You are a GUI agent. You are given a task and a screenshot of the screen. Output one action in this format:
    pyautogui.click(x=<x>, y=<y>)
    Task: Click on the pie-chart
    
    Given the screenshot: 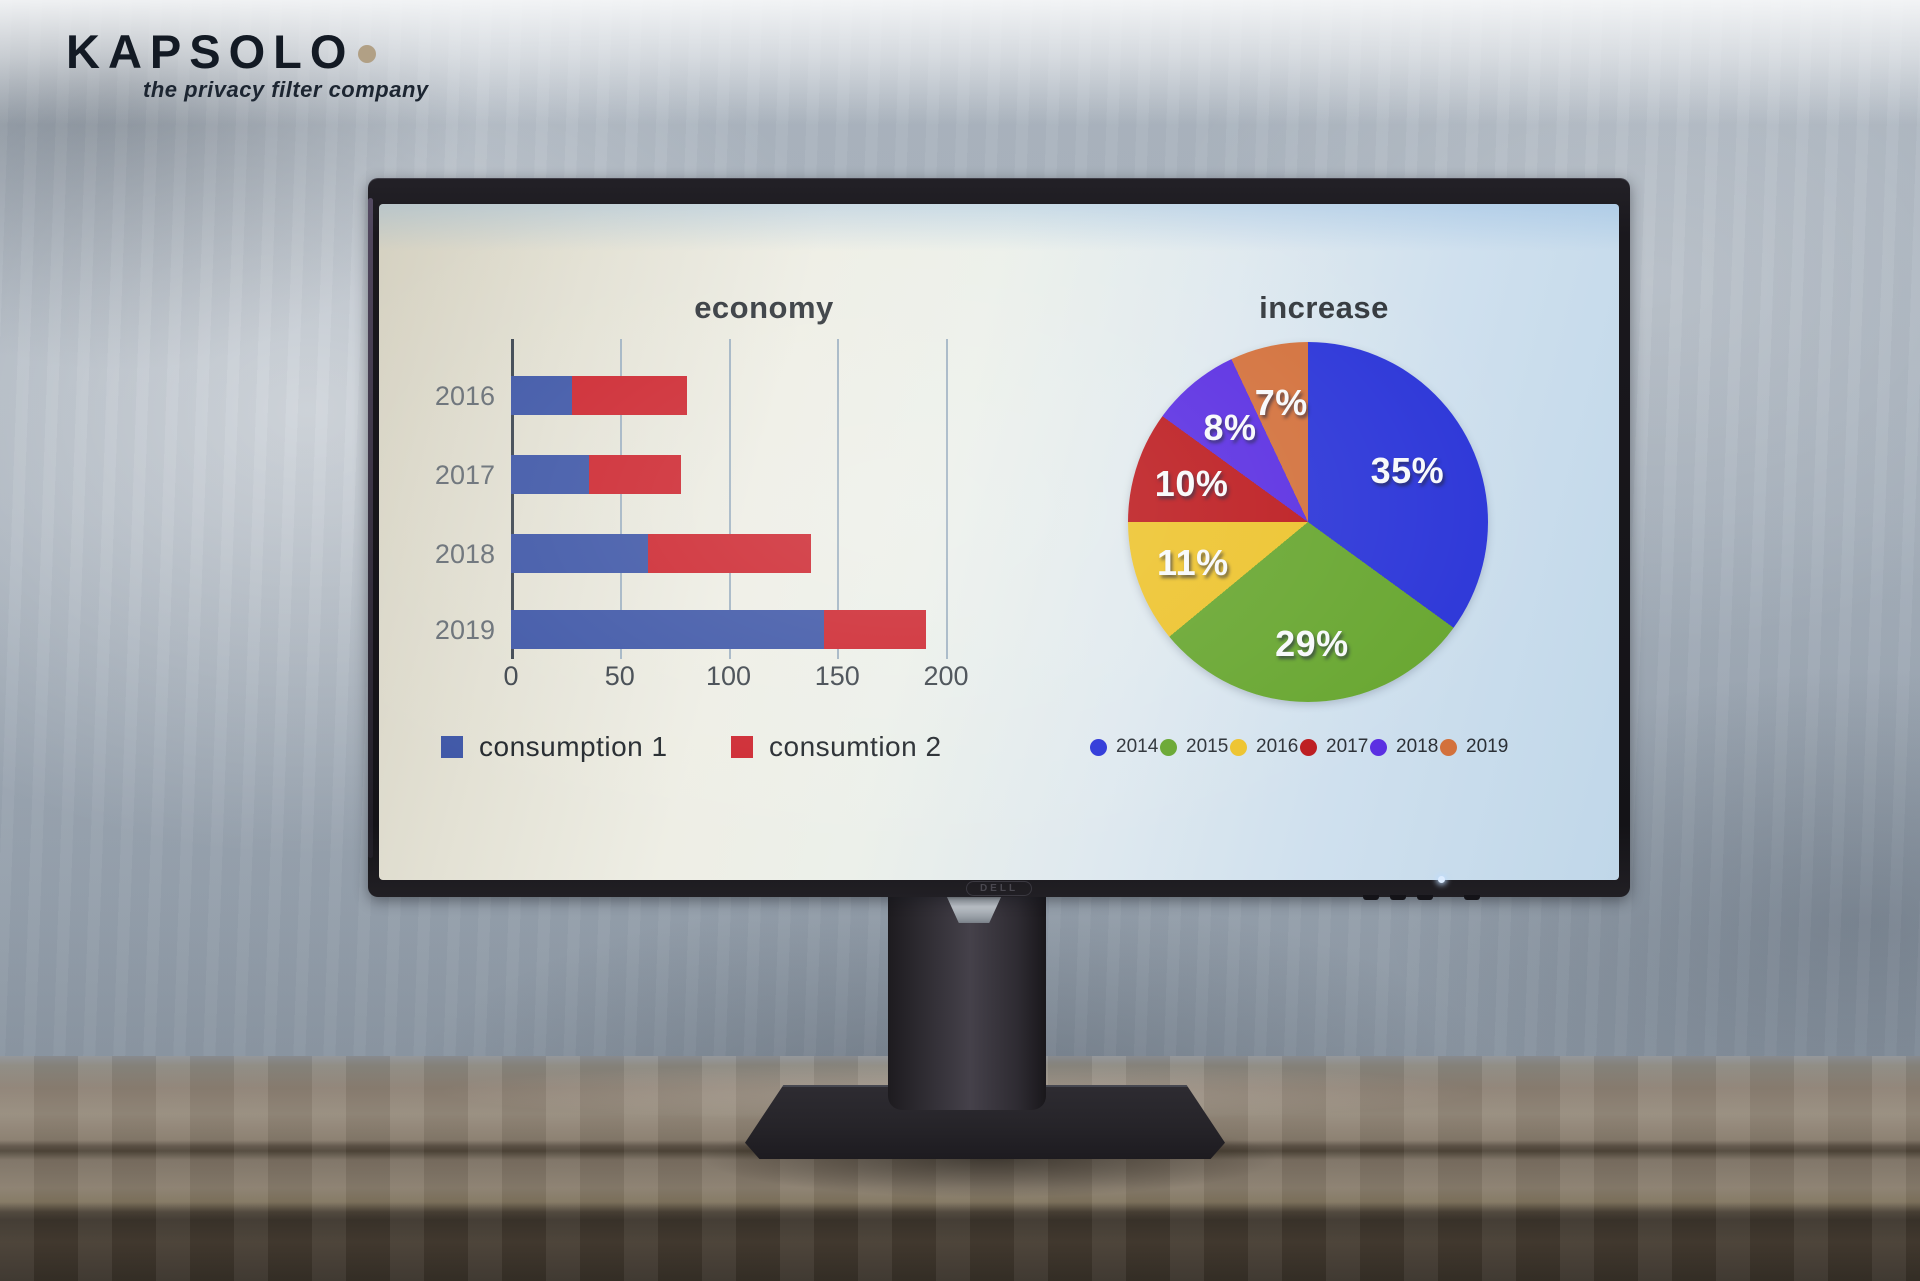 What is the action you would take?
    pyautogui.click(x=1308, y=522)
    